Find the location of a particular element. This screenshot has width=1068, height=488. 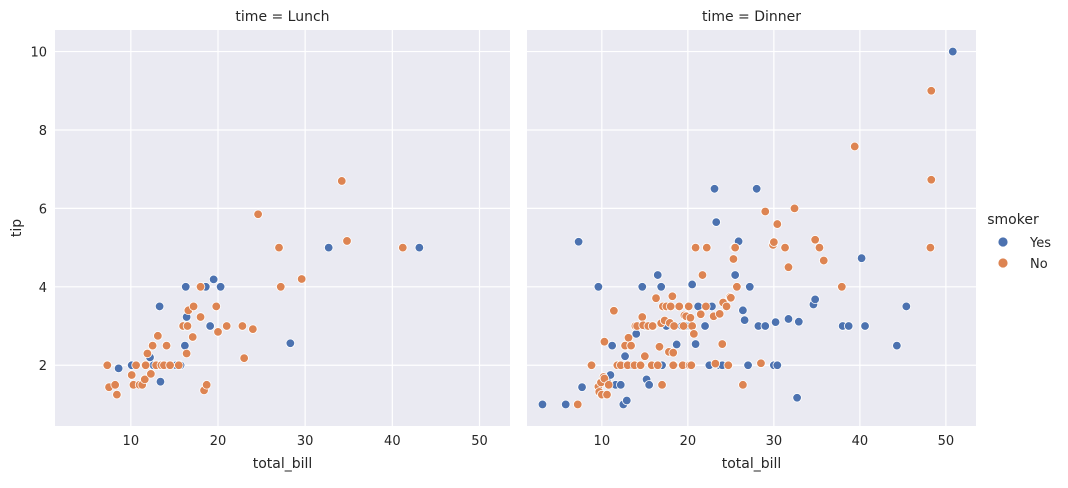

panel-title: time = Lunch is located at coordinates (282, 17).